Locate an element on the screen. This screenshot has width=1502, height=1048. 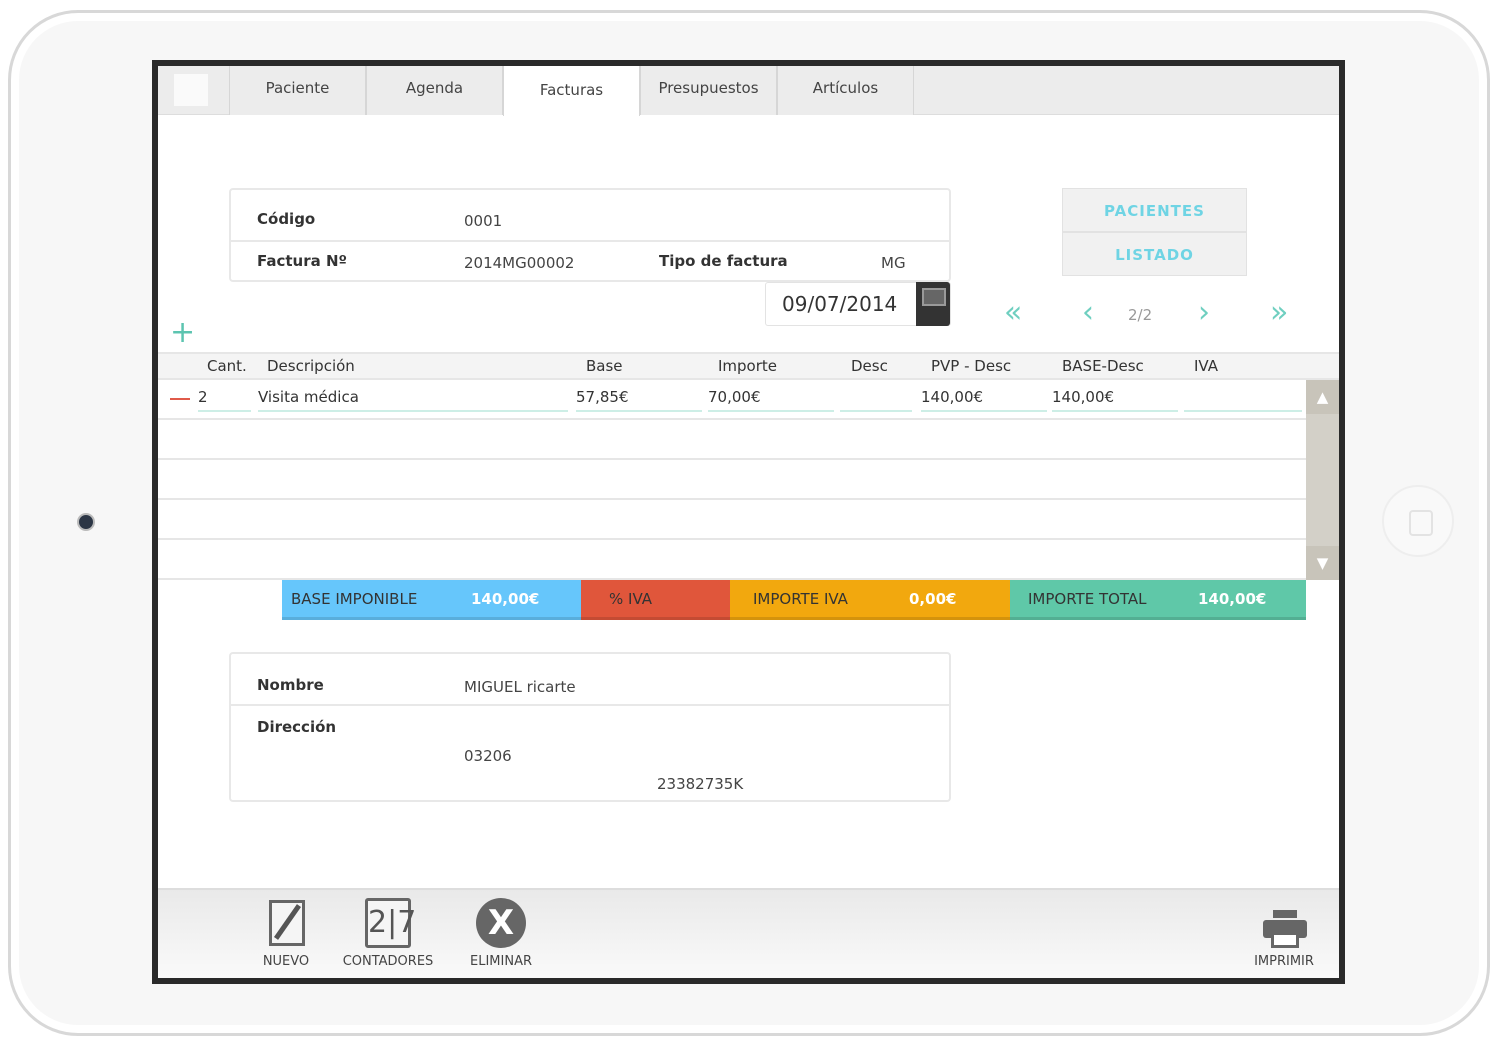
base-imponible-value: 140,00€ is located at coordinates (505, 599).